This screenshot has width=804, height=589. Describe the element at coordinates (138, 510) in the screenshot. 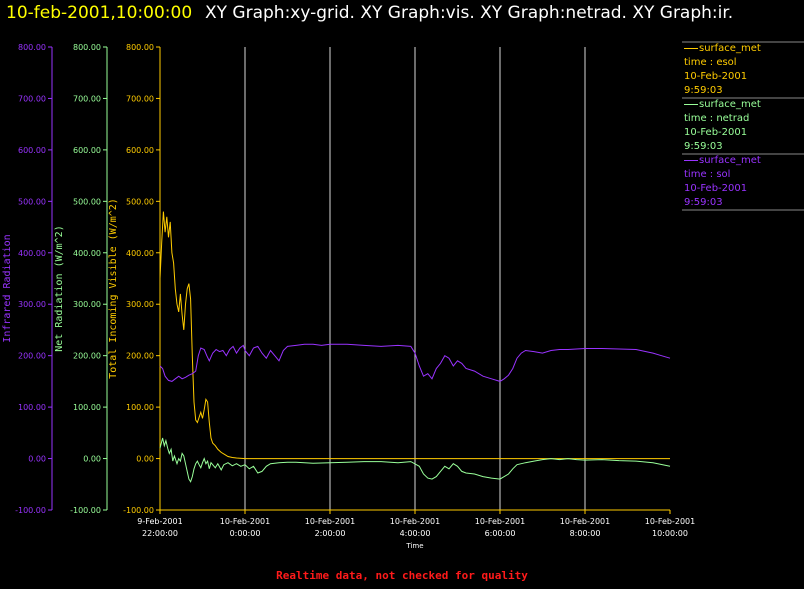

I see `y-tick-label-vis: -100.00` at that location.